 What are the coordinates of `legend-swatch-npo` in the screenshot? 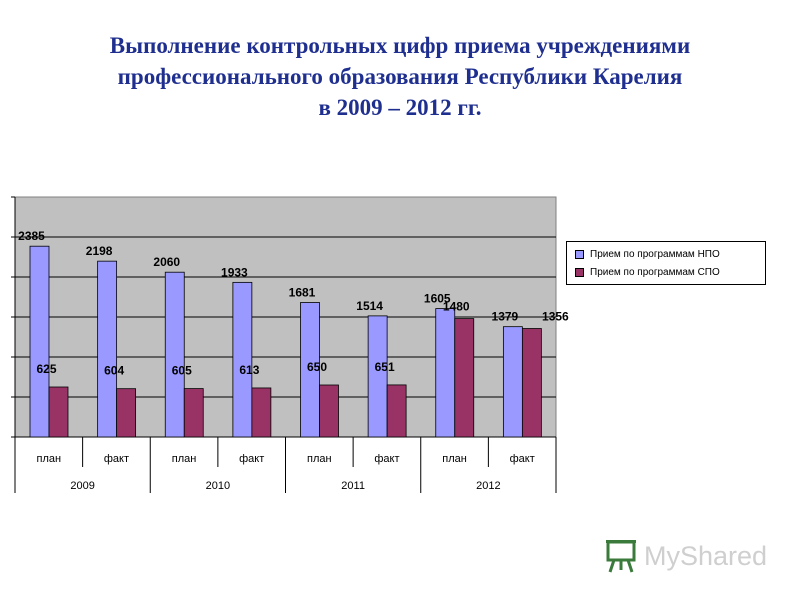 It's located at (579, 254).